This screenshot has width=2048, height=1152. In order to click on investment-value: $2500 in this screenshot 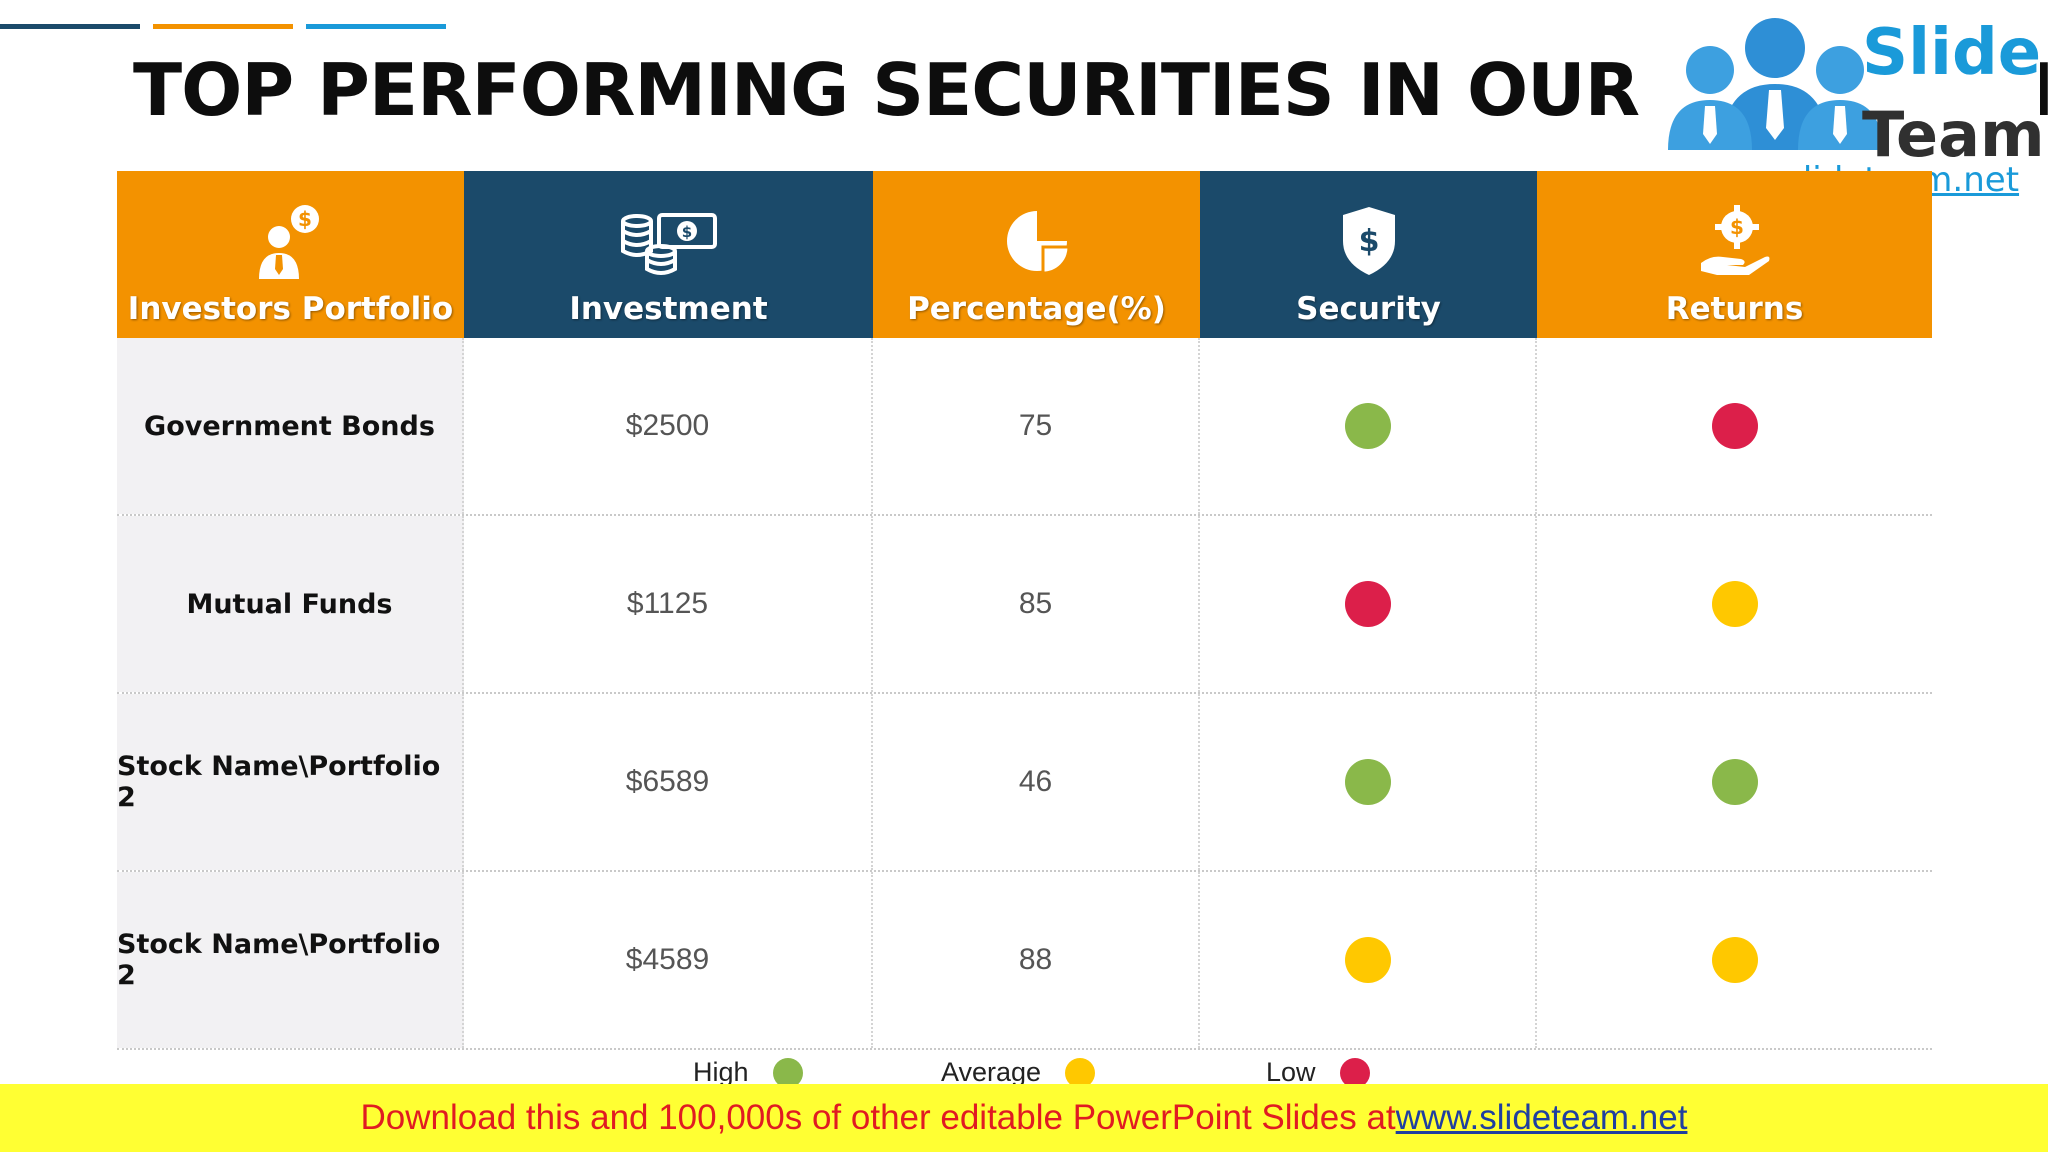, I will do `click(668, 426)`.